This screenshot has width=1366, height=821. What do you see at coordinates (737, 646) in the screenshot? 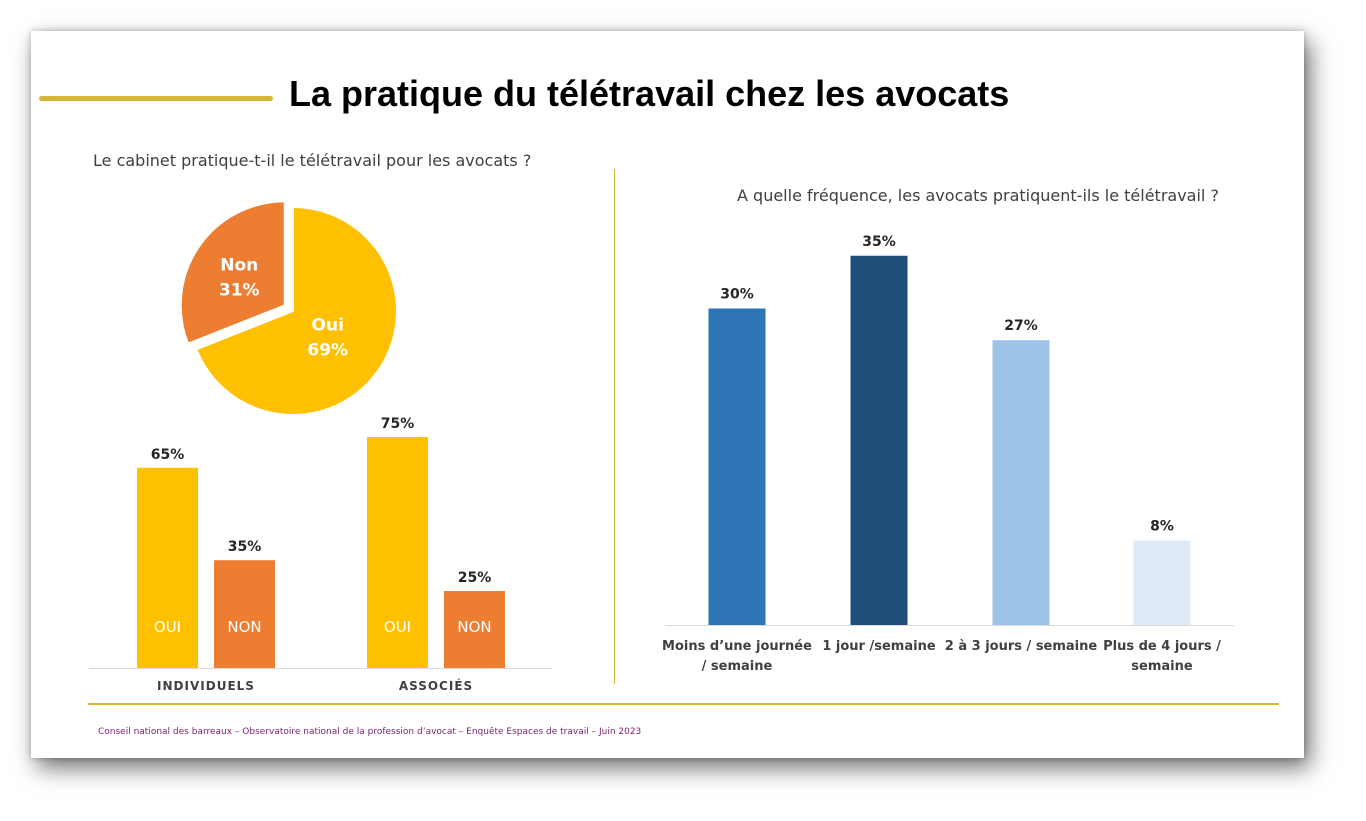
I see `frequency-category-label: Moins d’une journée` at bounding box center [737, 646].